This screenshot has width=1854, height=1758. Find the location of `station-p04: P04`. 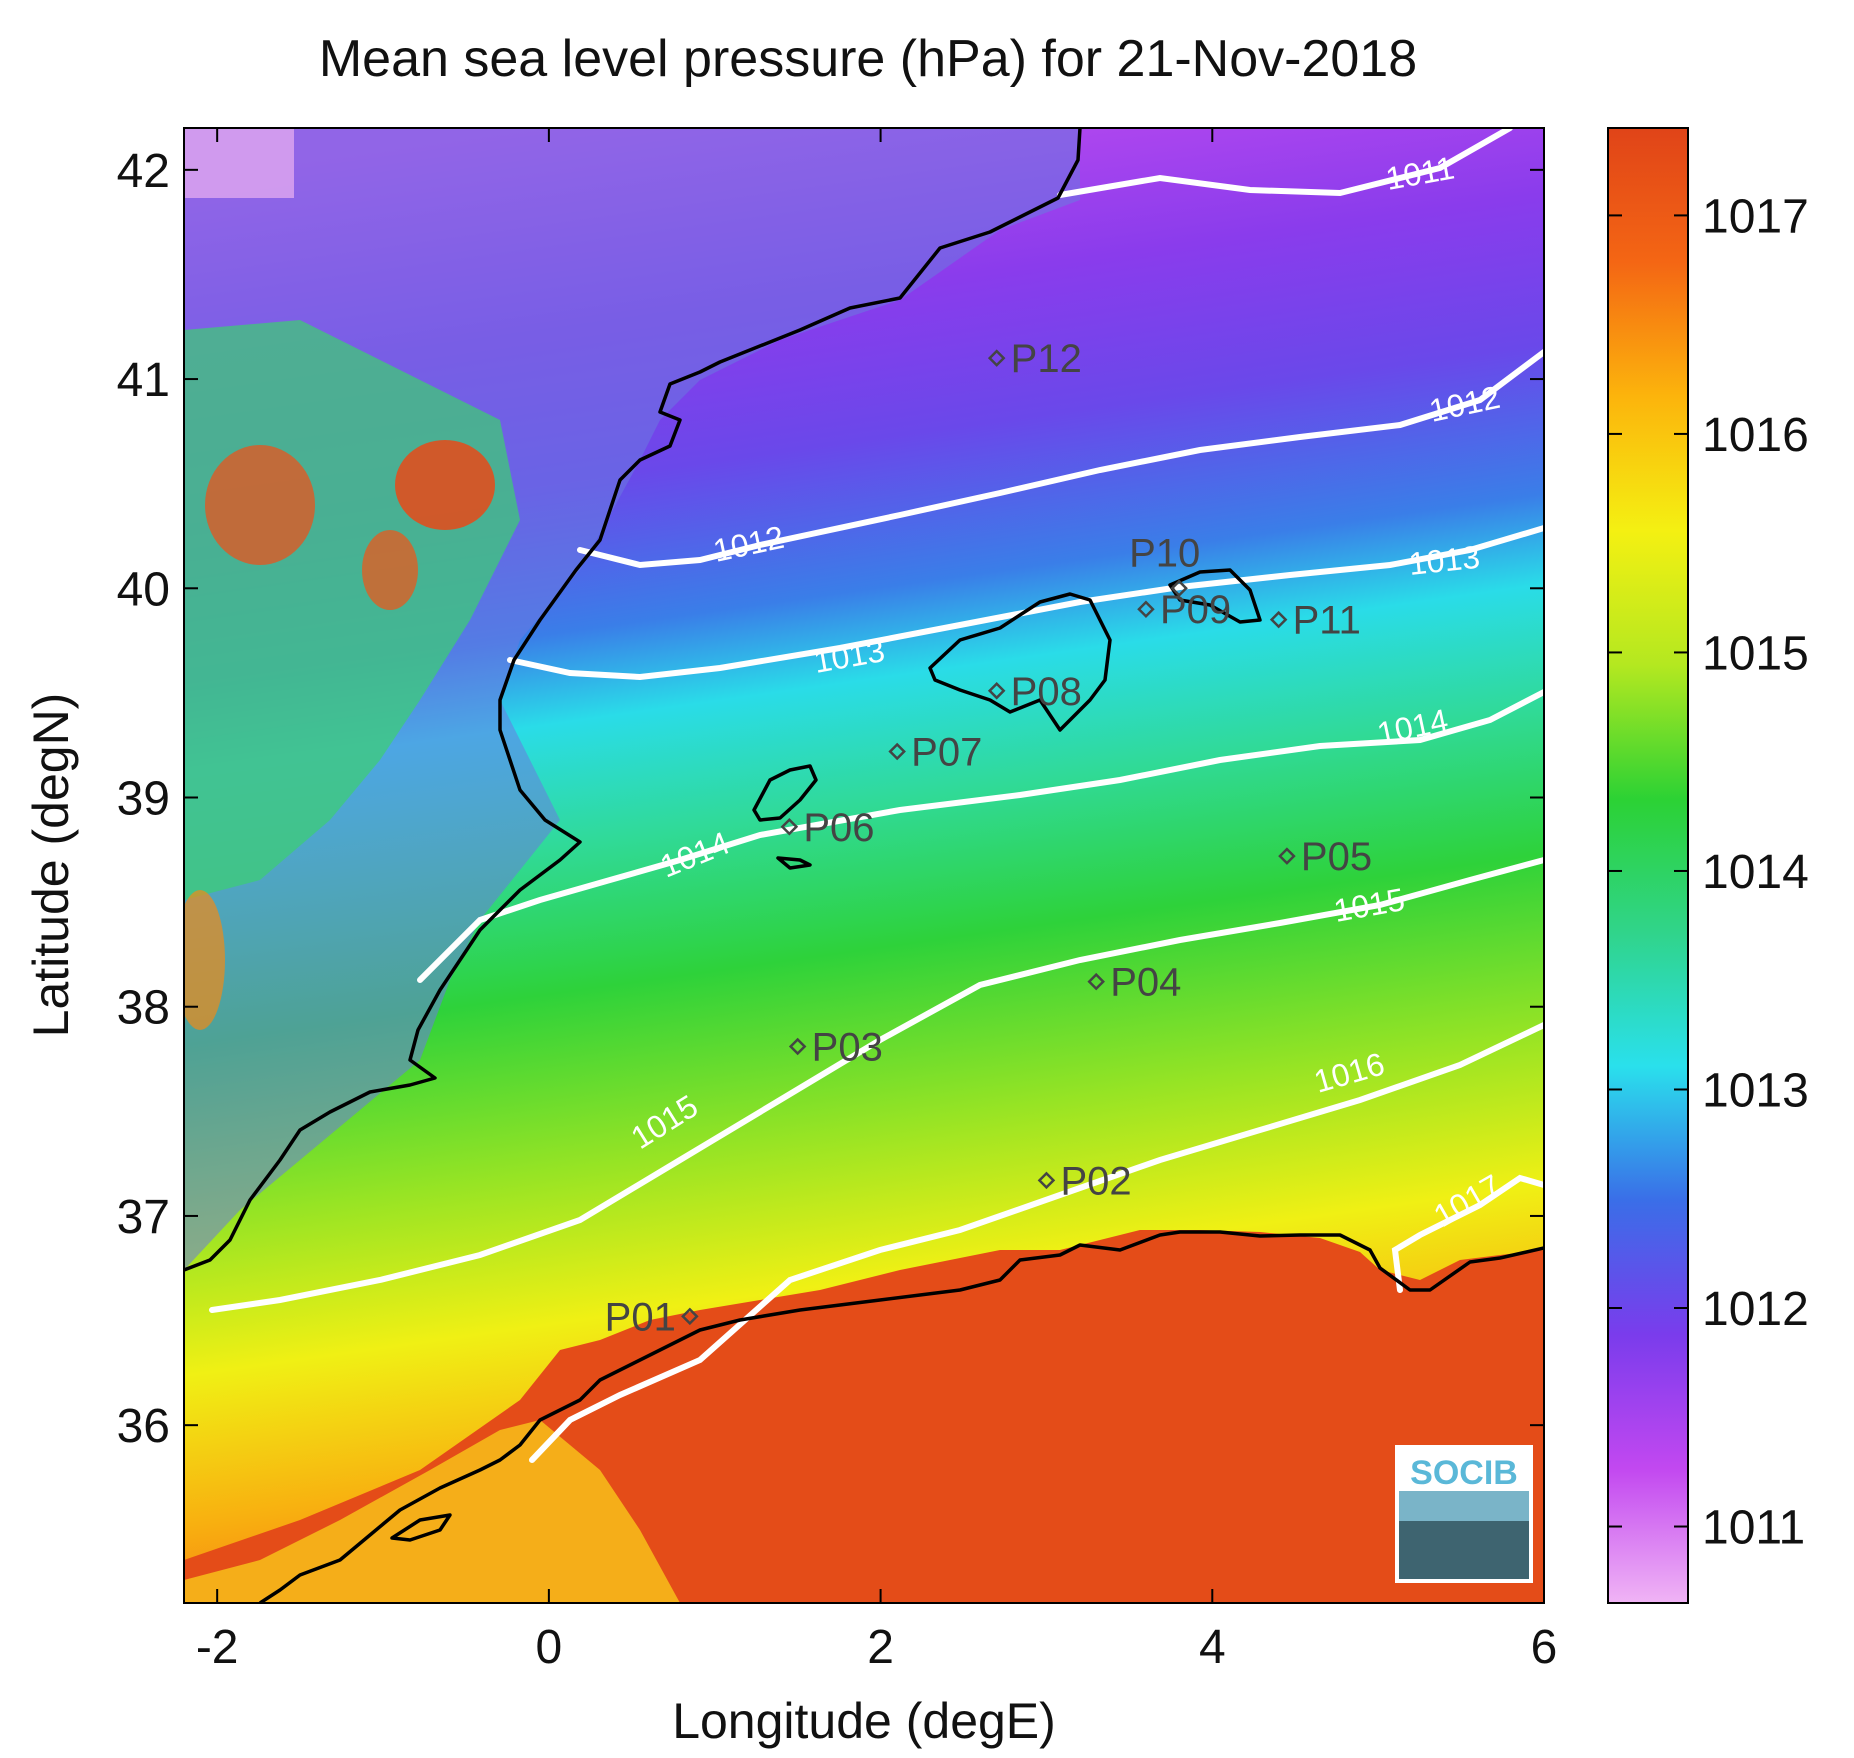

station-p04: P04 is located at coordinates (1134, 983).